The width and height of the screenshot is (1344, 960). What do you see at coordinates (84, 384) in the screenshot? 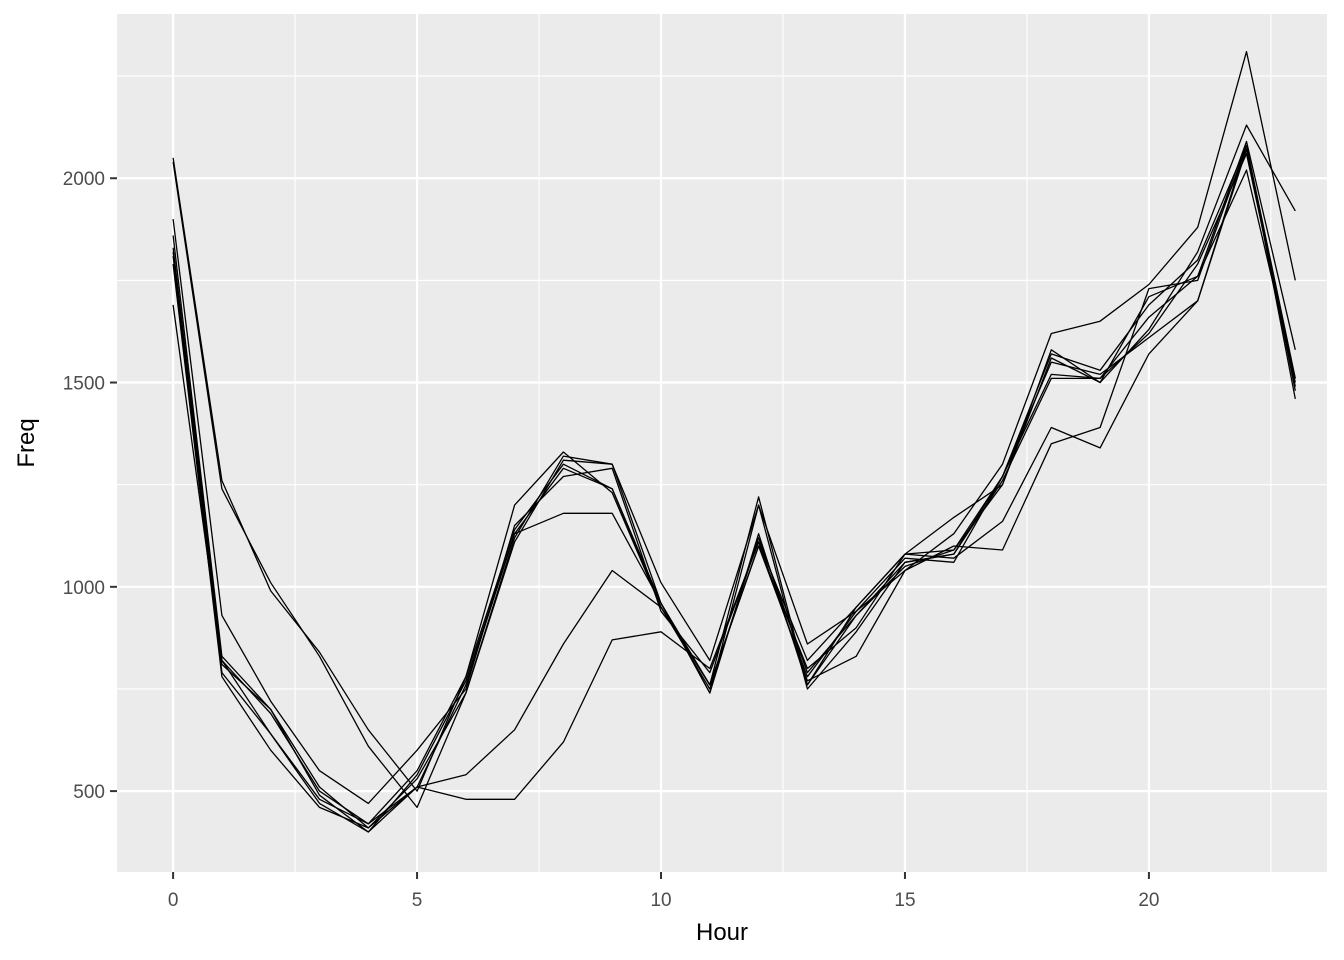
I see `y-tick-label: 1500` at bounding box center [84, 384].